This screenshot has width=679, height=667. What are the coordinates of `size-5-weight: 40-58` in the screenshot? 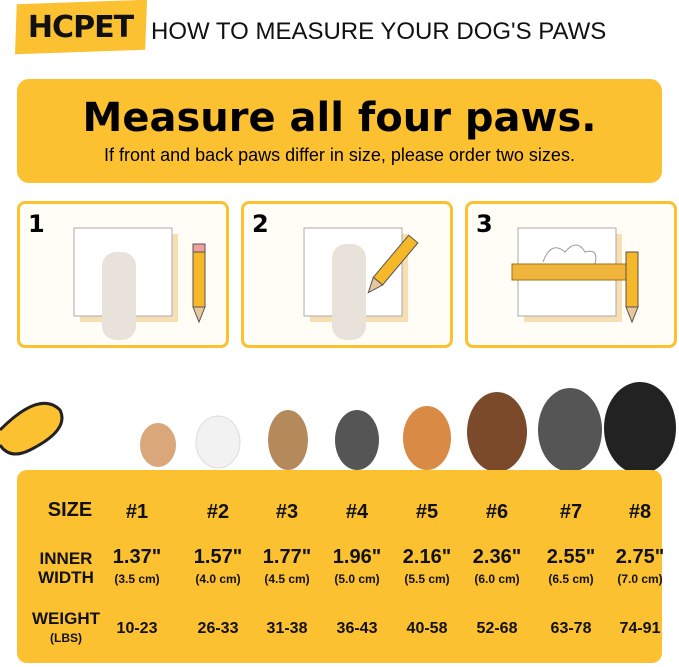 It's located at (427, 628).